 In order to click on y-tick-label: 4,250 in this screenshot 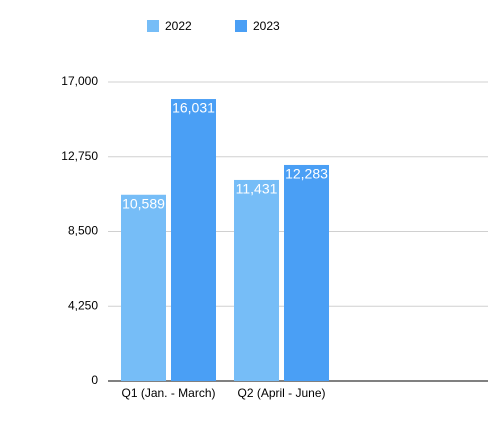, I will do `click(83, 305)`.